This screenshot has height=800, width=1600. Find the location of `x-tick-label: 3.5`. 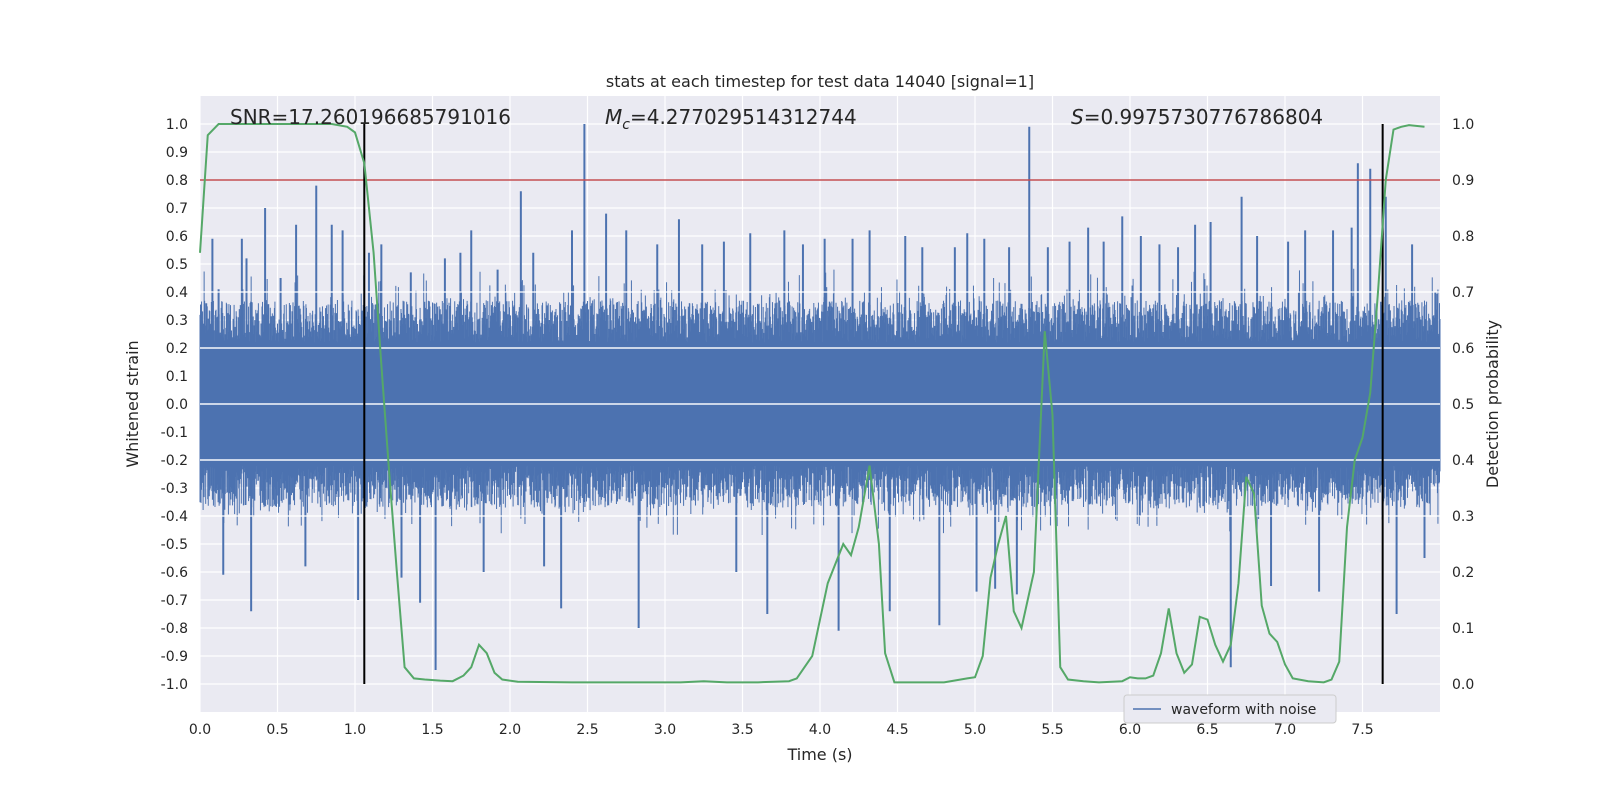

x-tick-label: 3.5 is located at coordinates (742, 730).